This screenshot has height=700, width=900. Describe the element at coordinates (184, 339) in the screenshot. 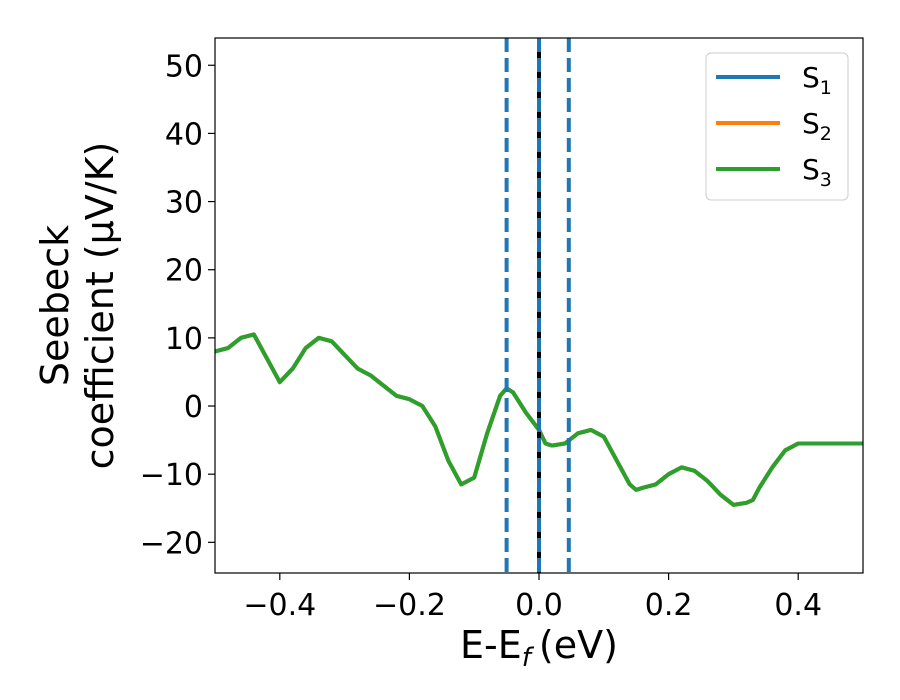

I see `y-tick-label: 10` at that location.